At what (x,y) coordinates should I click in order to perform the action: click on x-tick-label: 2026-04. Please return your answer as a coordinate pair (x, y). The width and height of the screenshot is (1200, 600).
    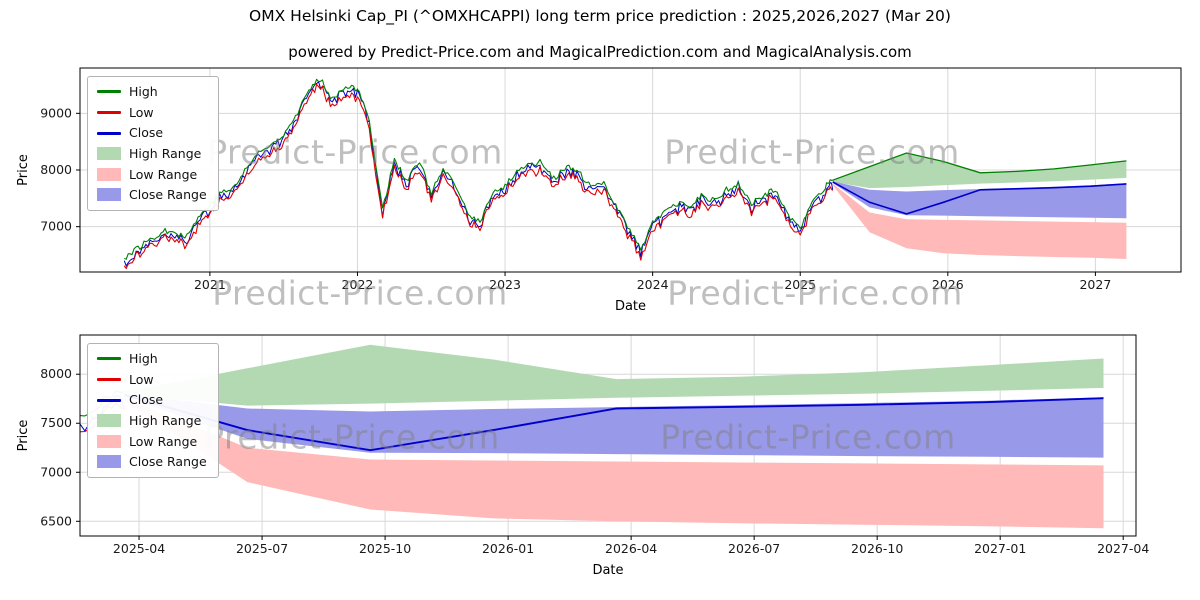
    Looking at the image, I should click on (631, 548).